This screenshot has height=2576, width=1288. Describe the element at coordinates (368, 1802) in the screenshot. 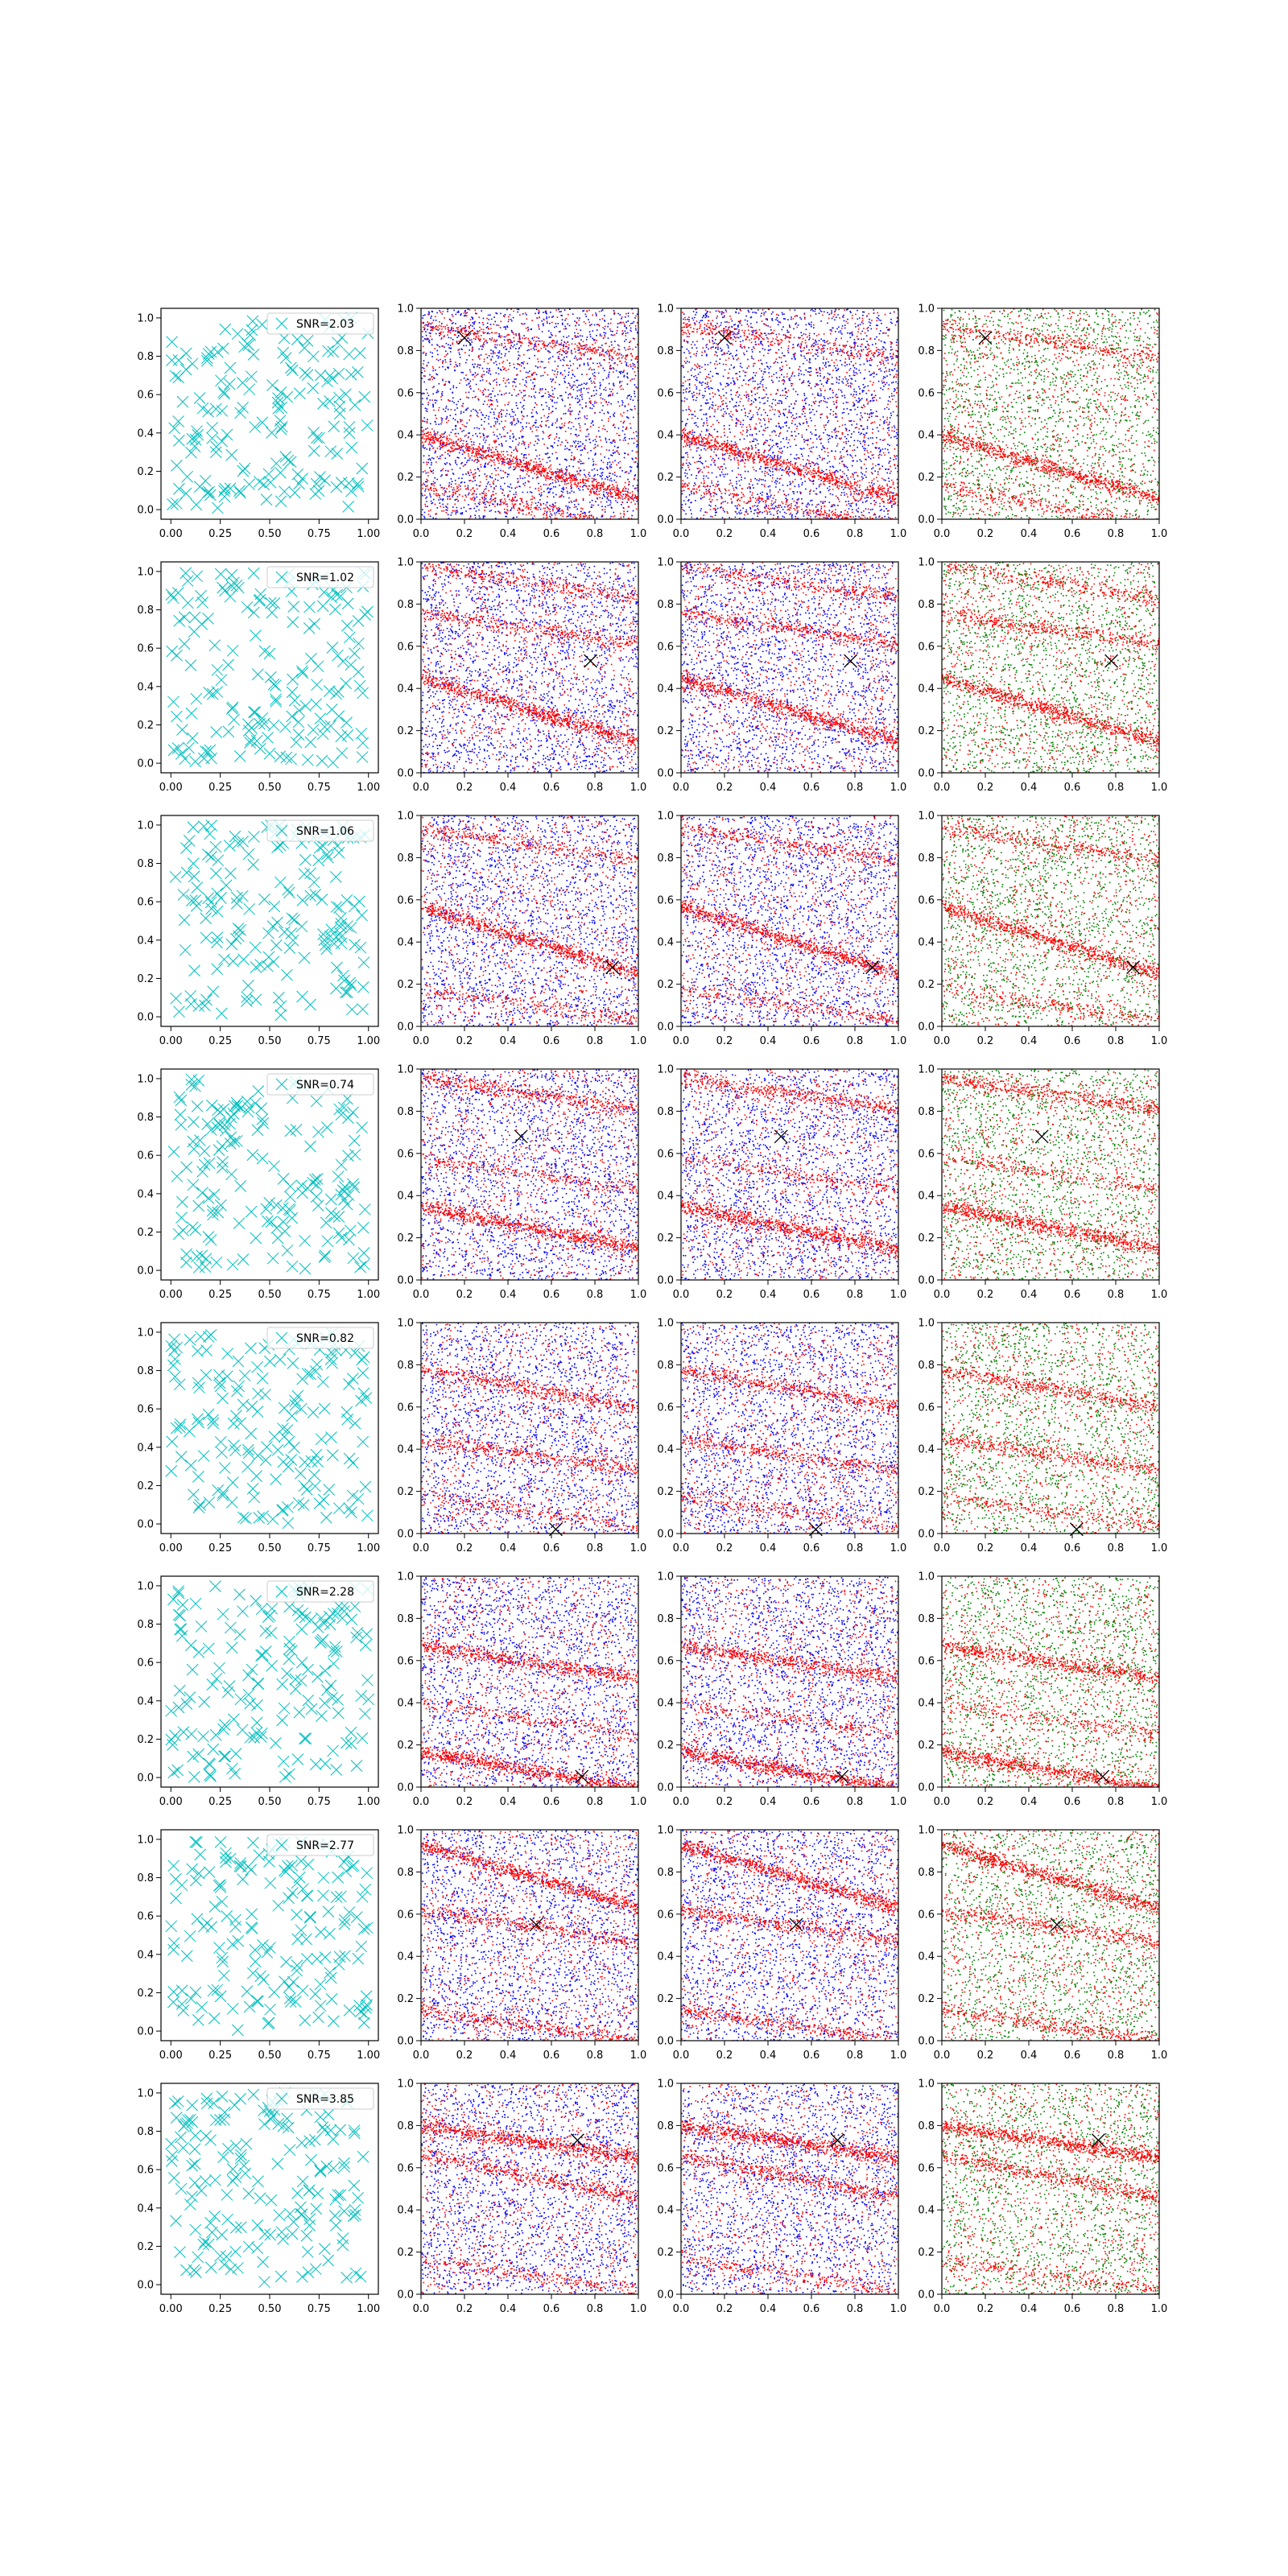

I see `random-scatter-xtick-label: 1.00` at that location.